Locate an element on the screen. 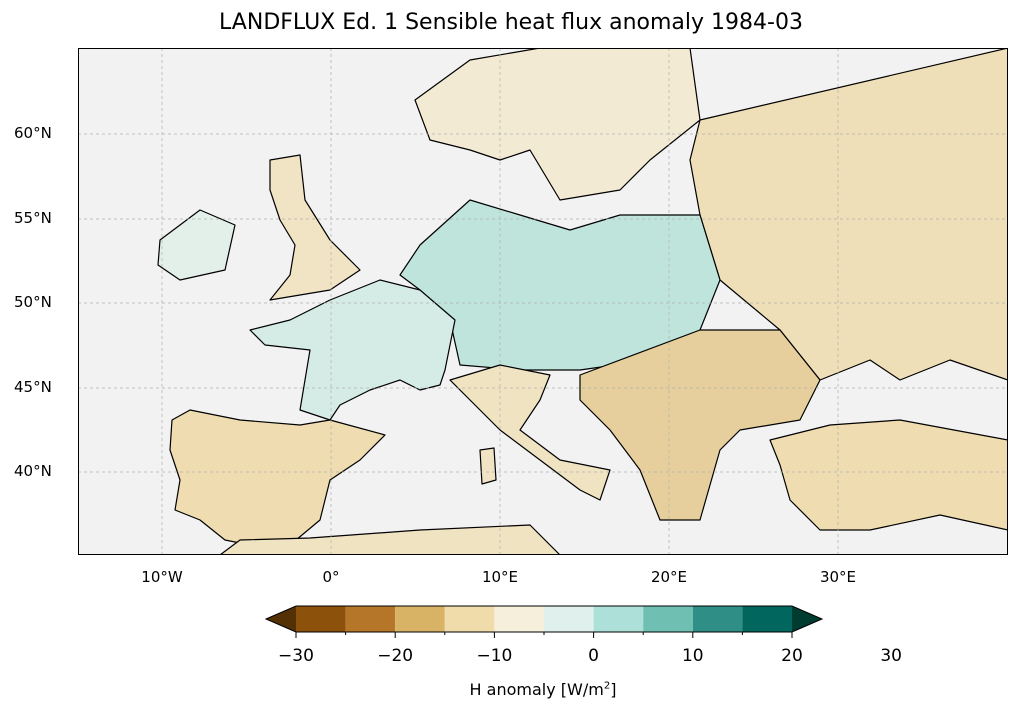  eastern-europe is located at coordinates (848, 214).